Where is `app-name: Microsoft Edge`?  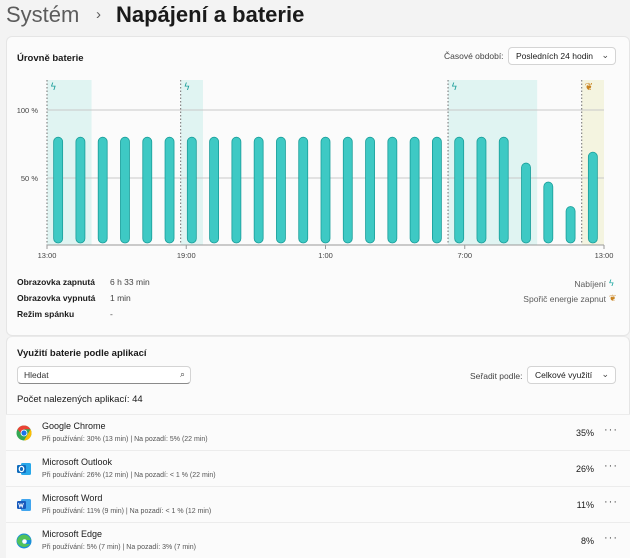
app-name: Microsoft Edge is located at coordinates (72, 534).